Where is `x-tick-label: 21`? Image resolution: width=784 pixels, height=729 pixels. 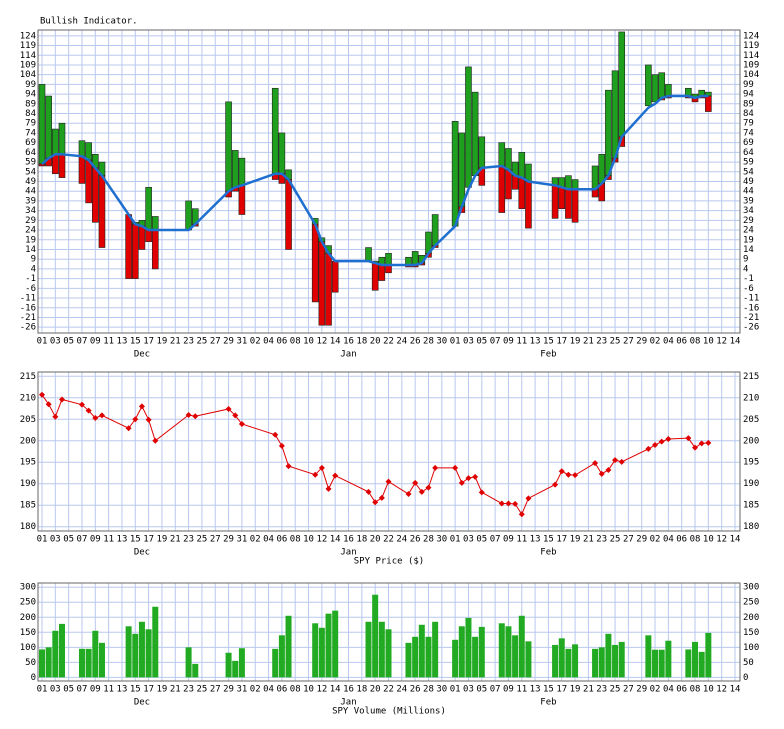
x-tick-label: 21 is located at coordinates (175, 690).